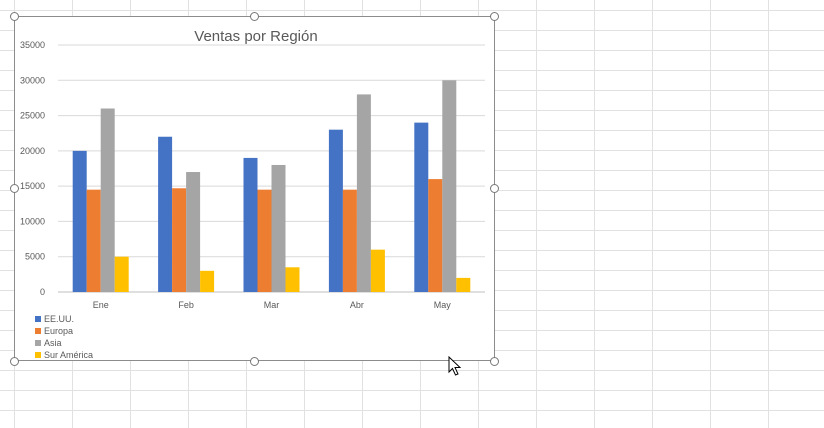 The width and height of the screenshot is (824, 428). Describe the element at coordinates (250, 224) in the screenshot. I see `bar-ee-uu--mar` at that location.